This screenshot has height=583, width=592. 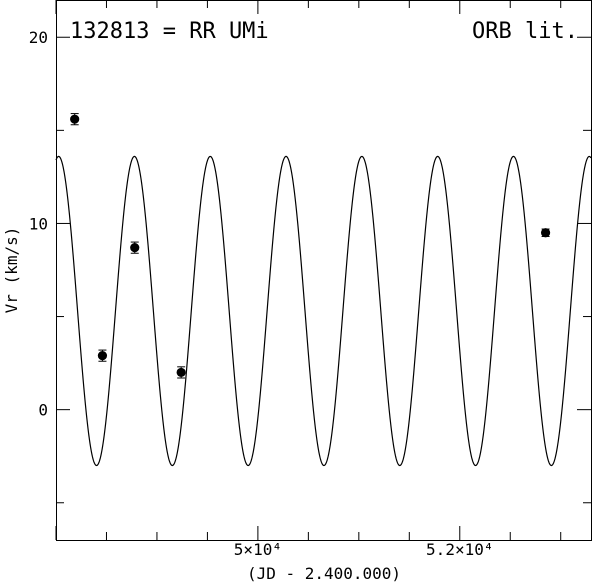 I want to click on x-tick-label: 5.2×10⁴, so click(x=459, y=549).